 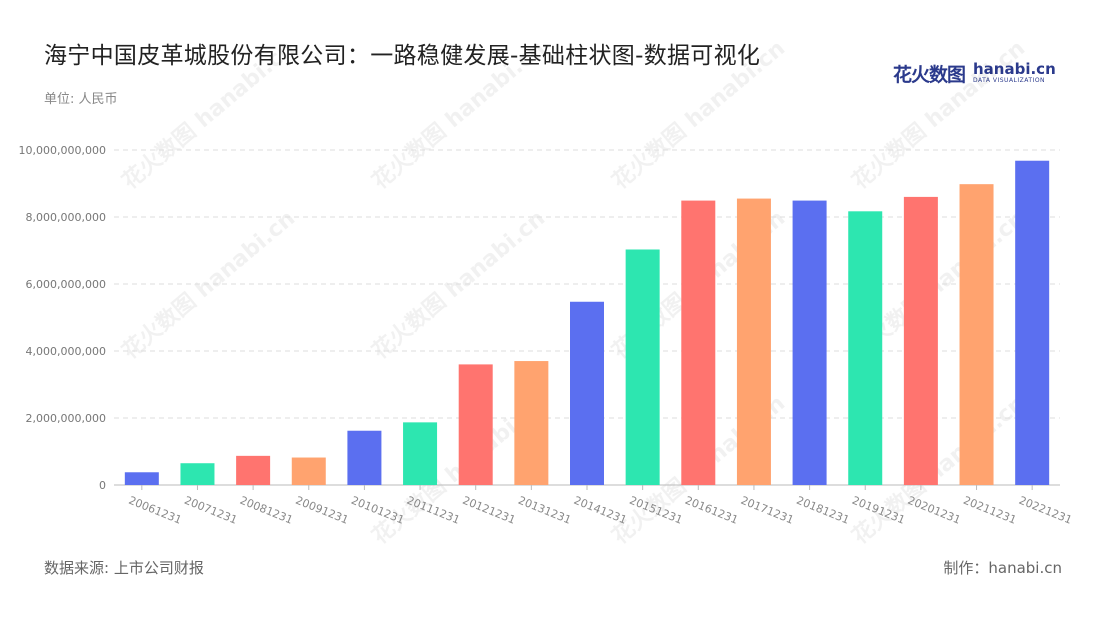 I want to click on x-tick-label: 20141231, so click(x=600, y=510).